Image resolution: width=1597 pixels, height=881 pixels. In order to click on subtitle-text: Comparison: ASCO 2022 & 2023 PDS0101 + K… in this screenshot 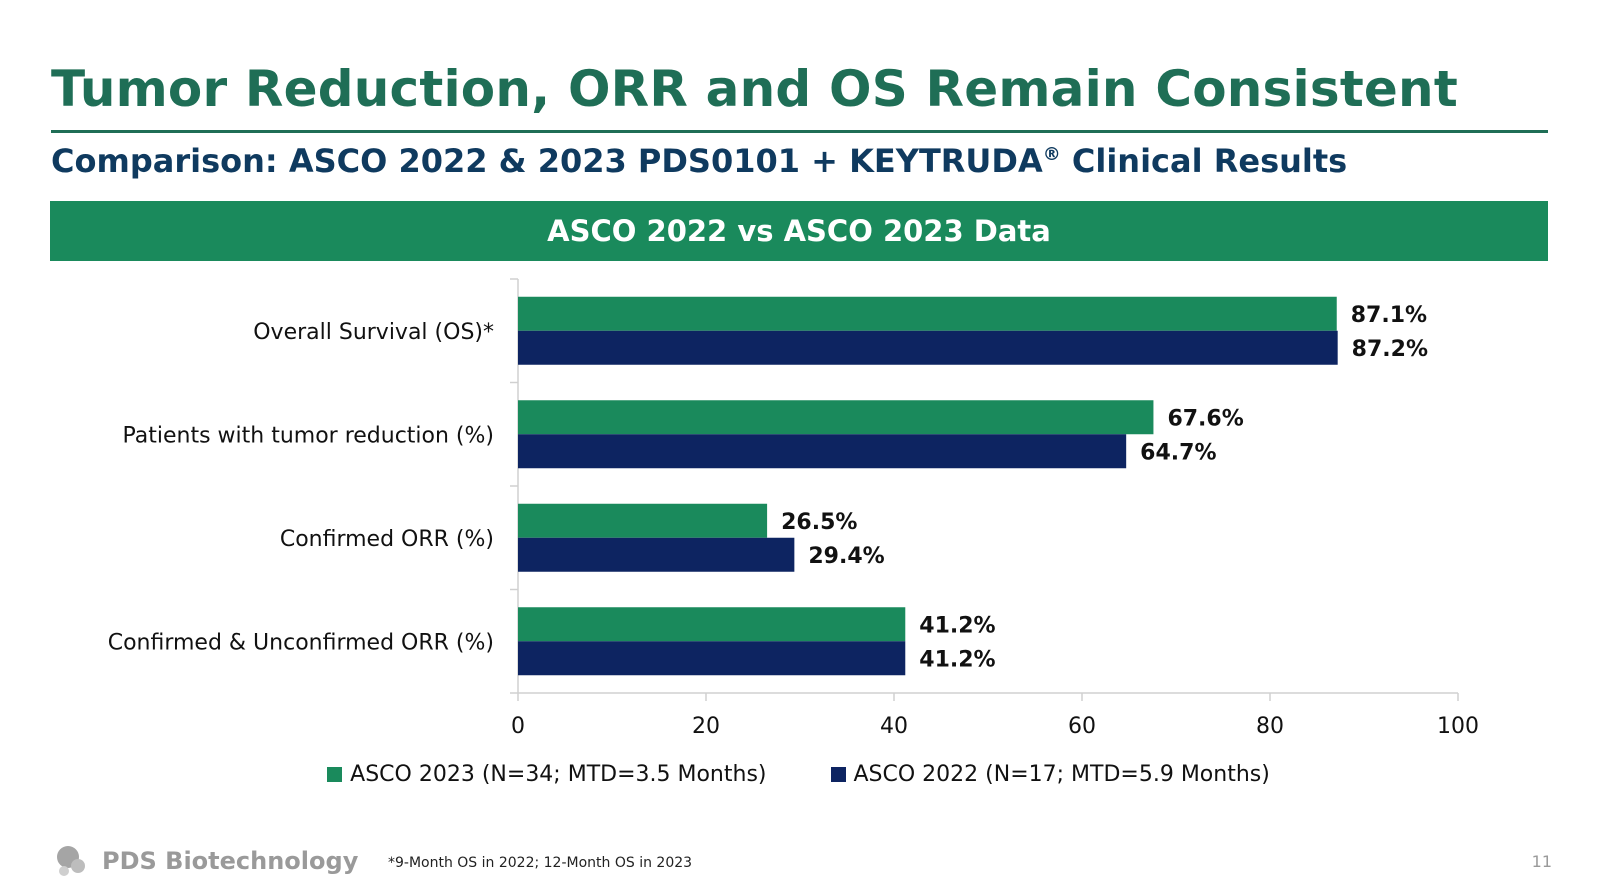, I will do `click(547, 161)`.